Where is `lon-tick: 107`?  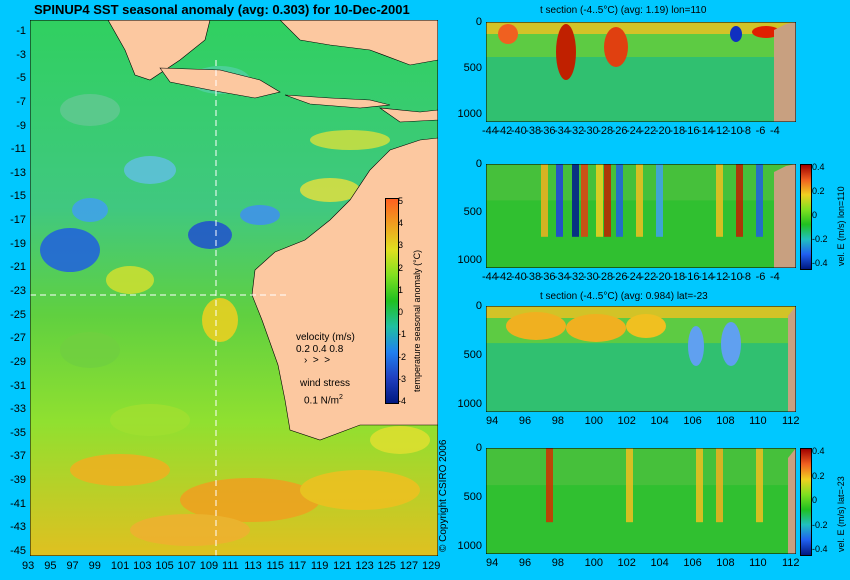
lon-tick: 107 is located at coordinates (186, 566).